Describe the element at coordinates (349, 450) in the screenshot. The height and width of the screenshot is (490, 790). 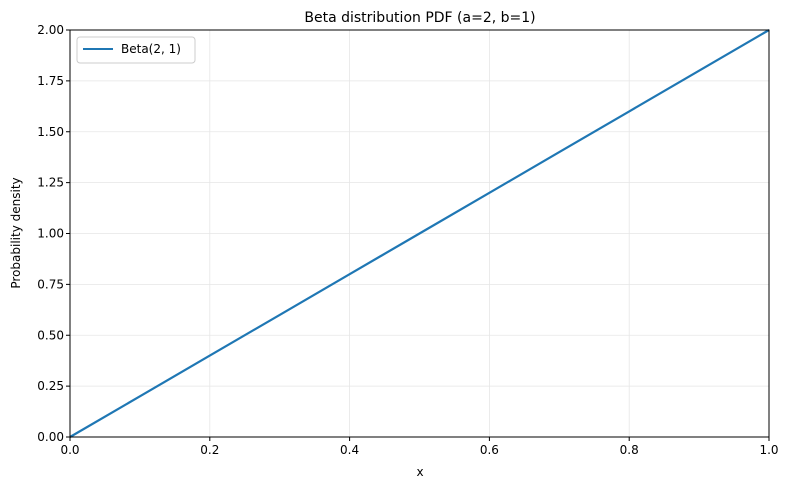
I see `x-tick-label: 0.4` at that location.